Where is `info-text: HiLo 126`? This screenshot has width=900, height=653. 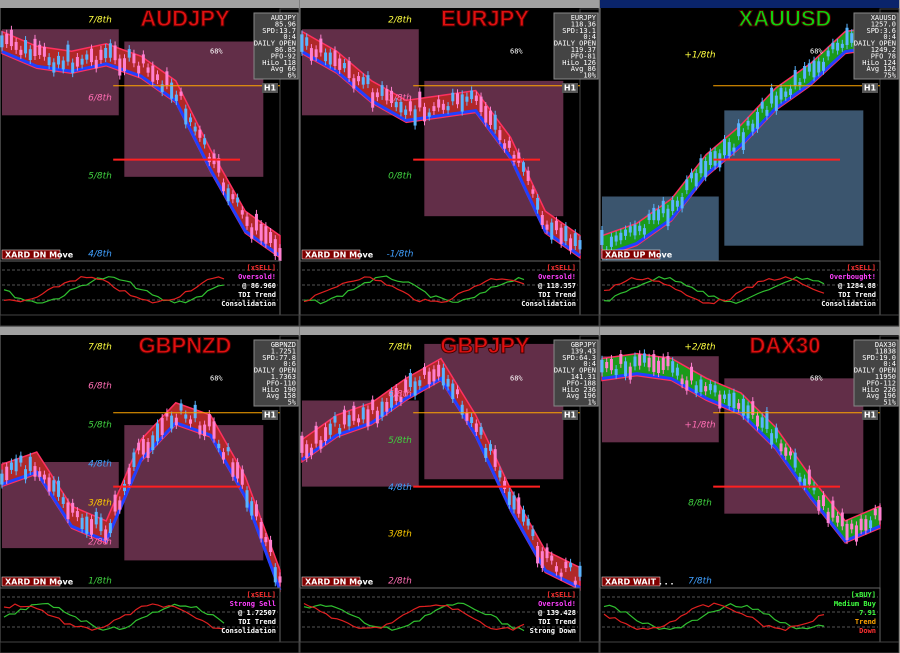
info-text: HiLo 126 is located at coordinates (579, 63).